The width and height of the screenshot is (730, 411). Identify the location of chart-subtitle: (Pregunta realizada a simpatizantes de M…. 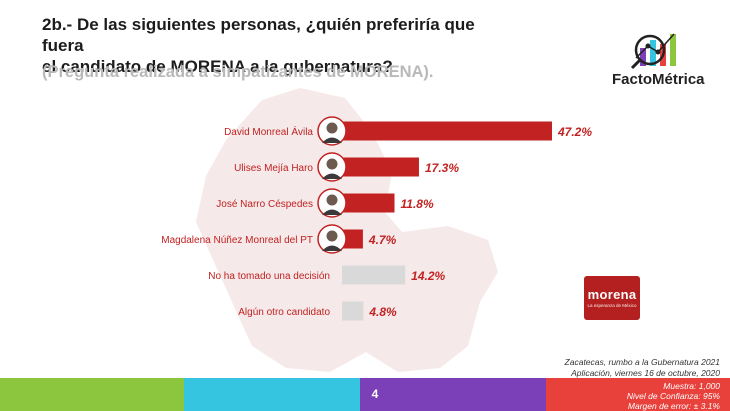
(238, 72).